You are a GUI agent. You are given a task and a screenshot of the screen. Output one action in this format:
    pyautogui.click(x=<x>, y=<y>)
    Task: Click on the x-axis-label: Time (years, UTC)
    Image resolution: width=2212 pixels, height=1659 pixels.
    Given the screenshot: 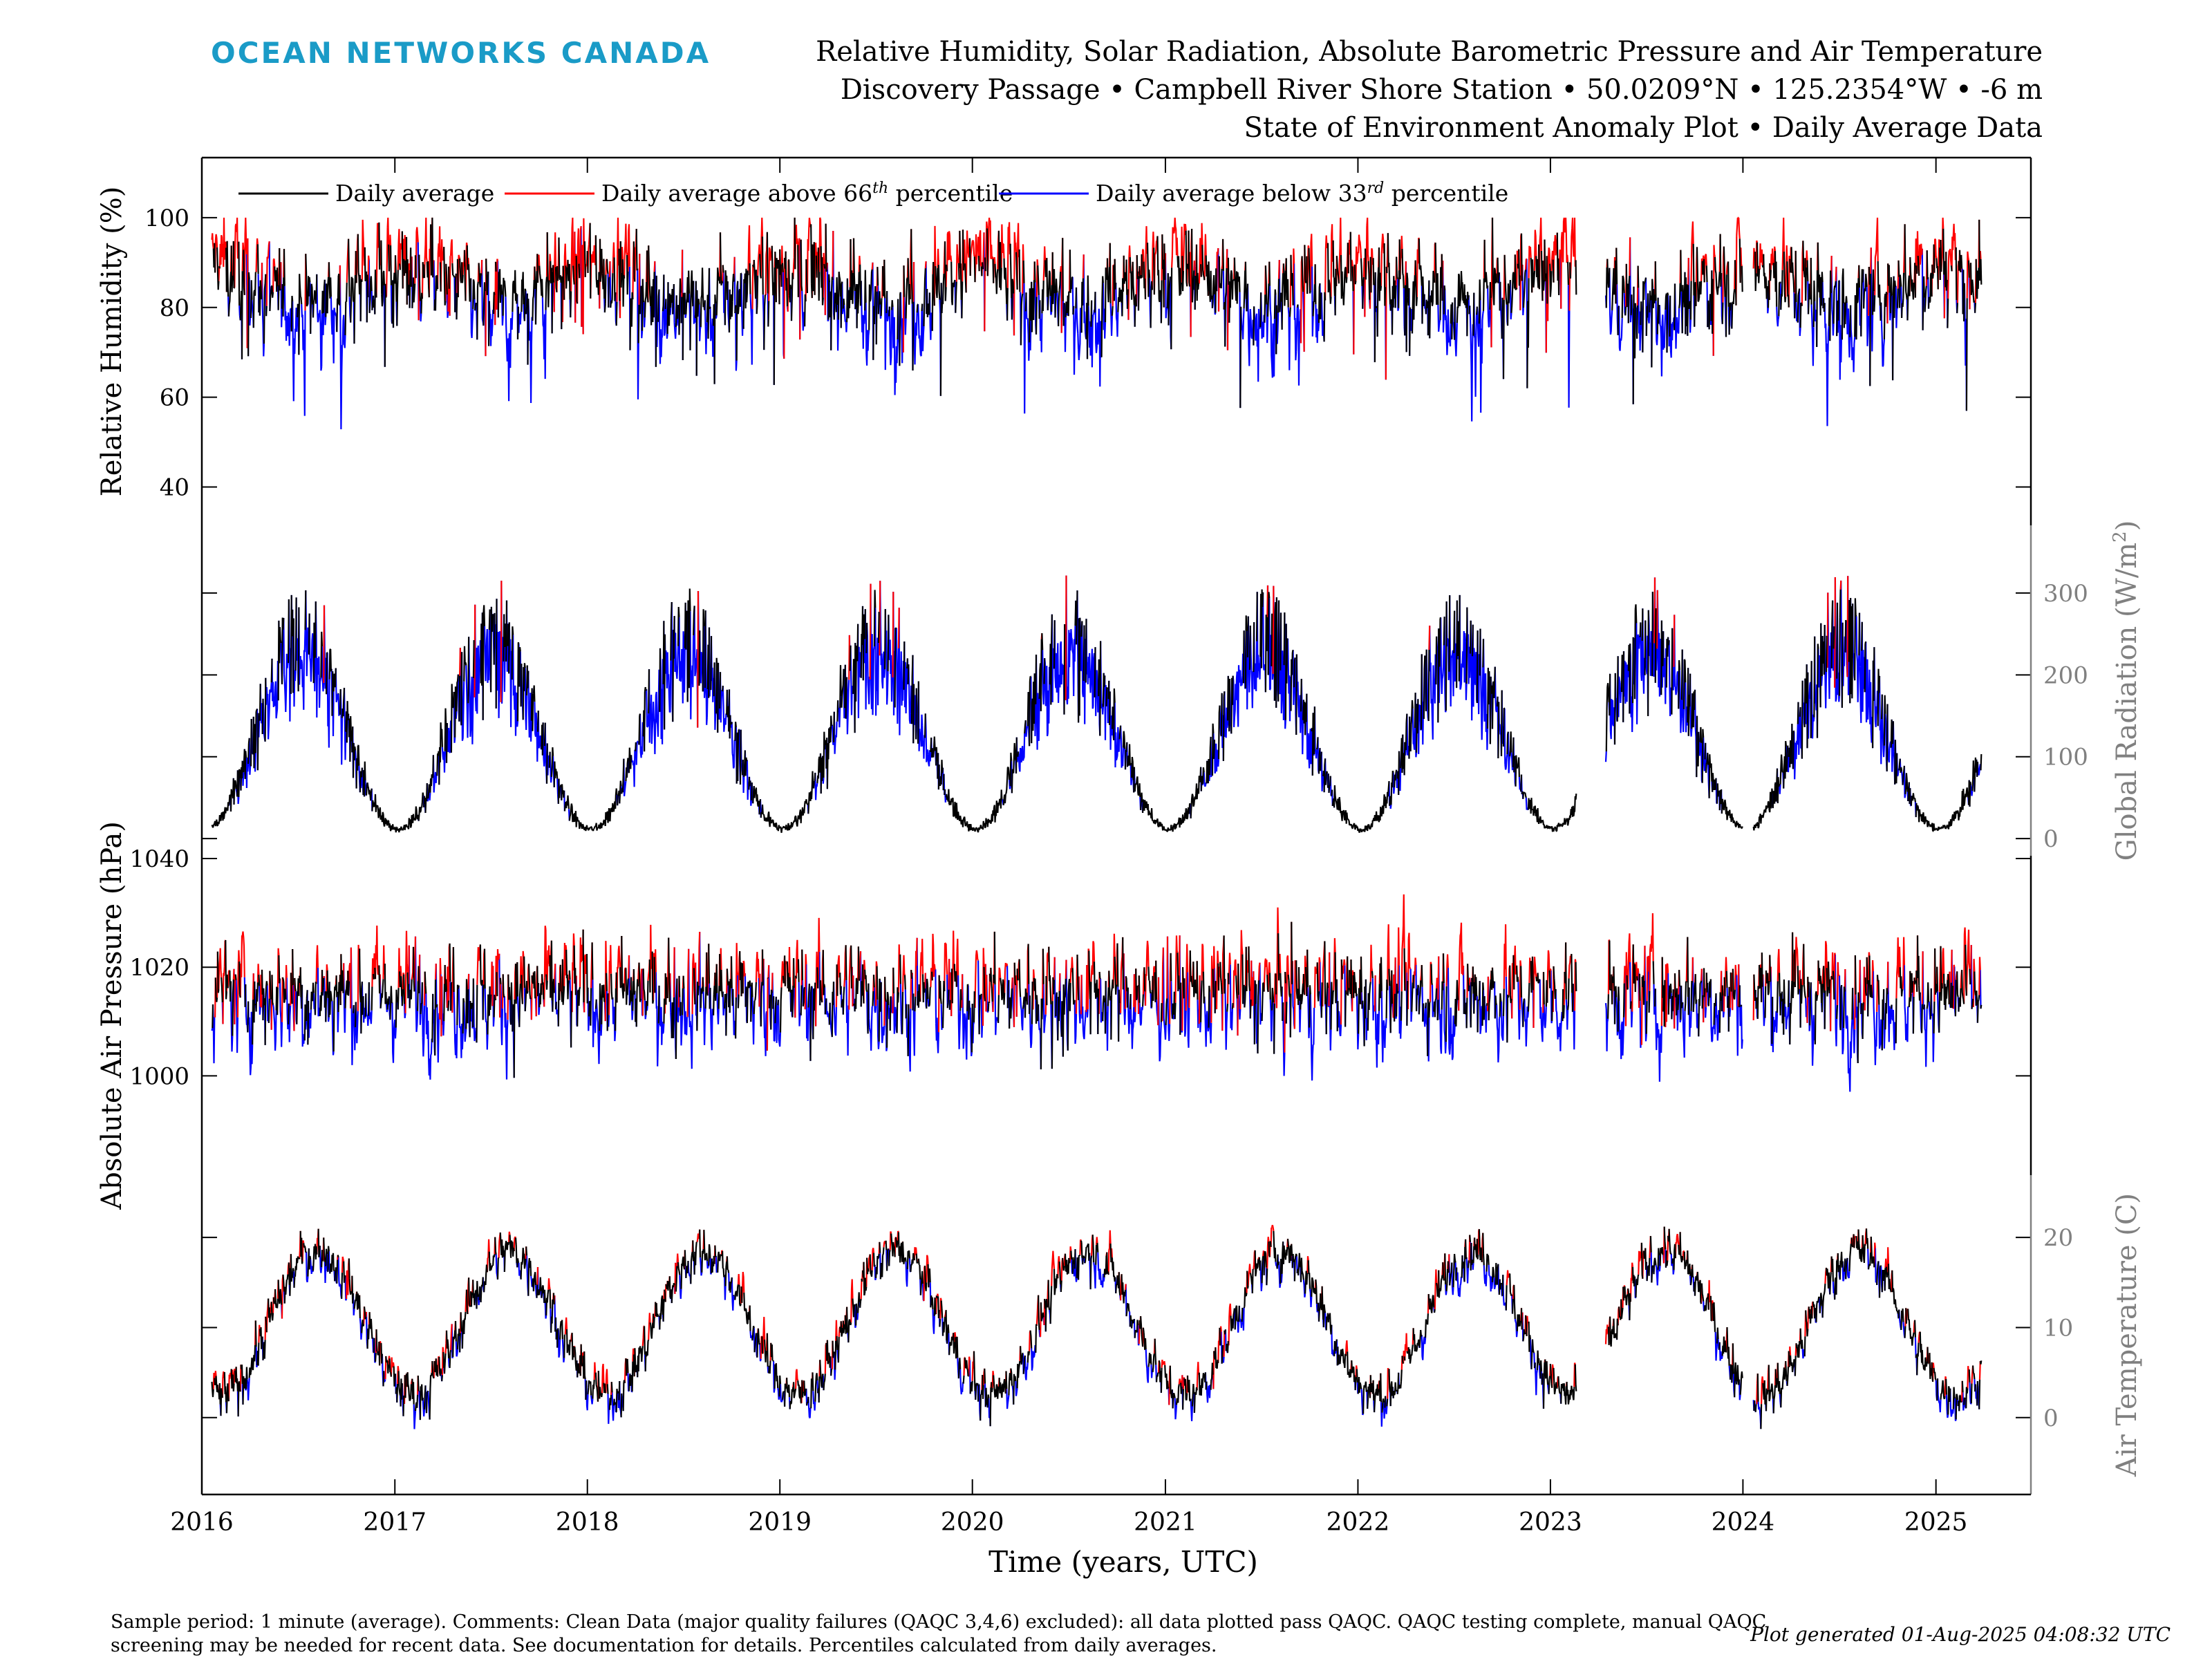 What is the action you would take?
    pyautogui.click(x=1123, y=1562)
    